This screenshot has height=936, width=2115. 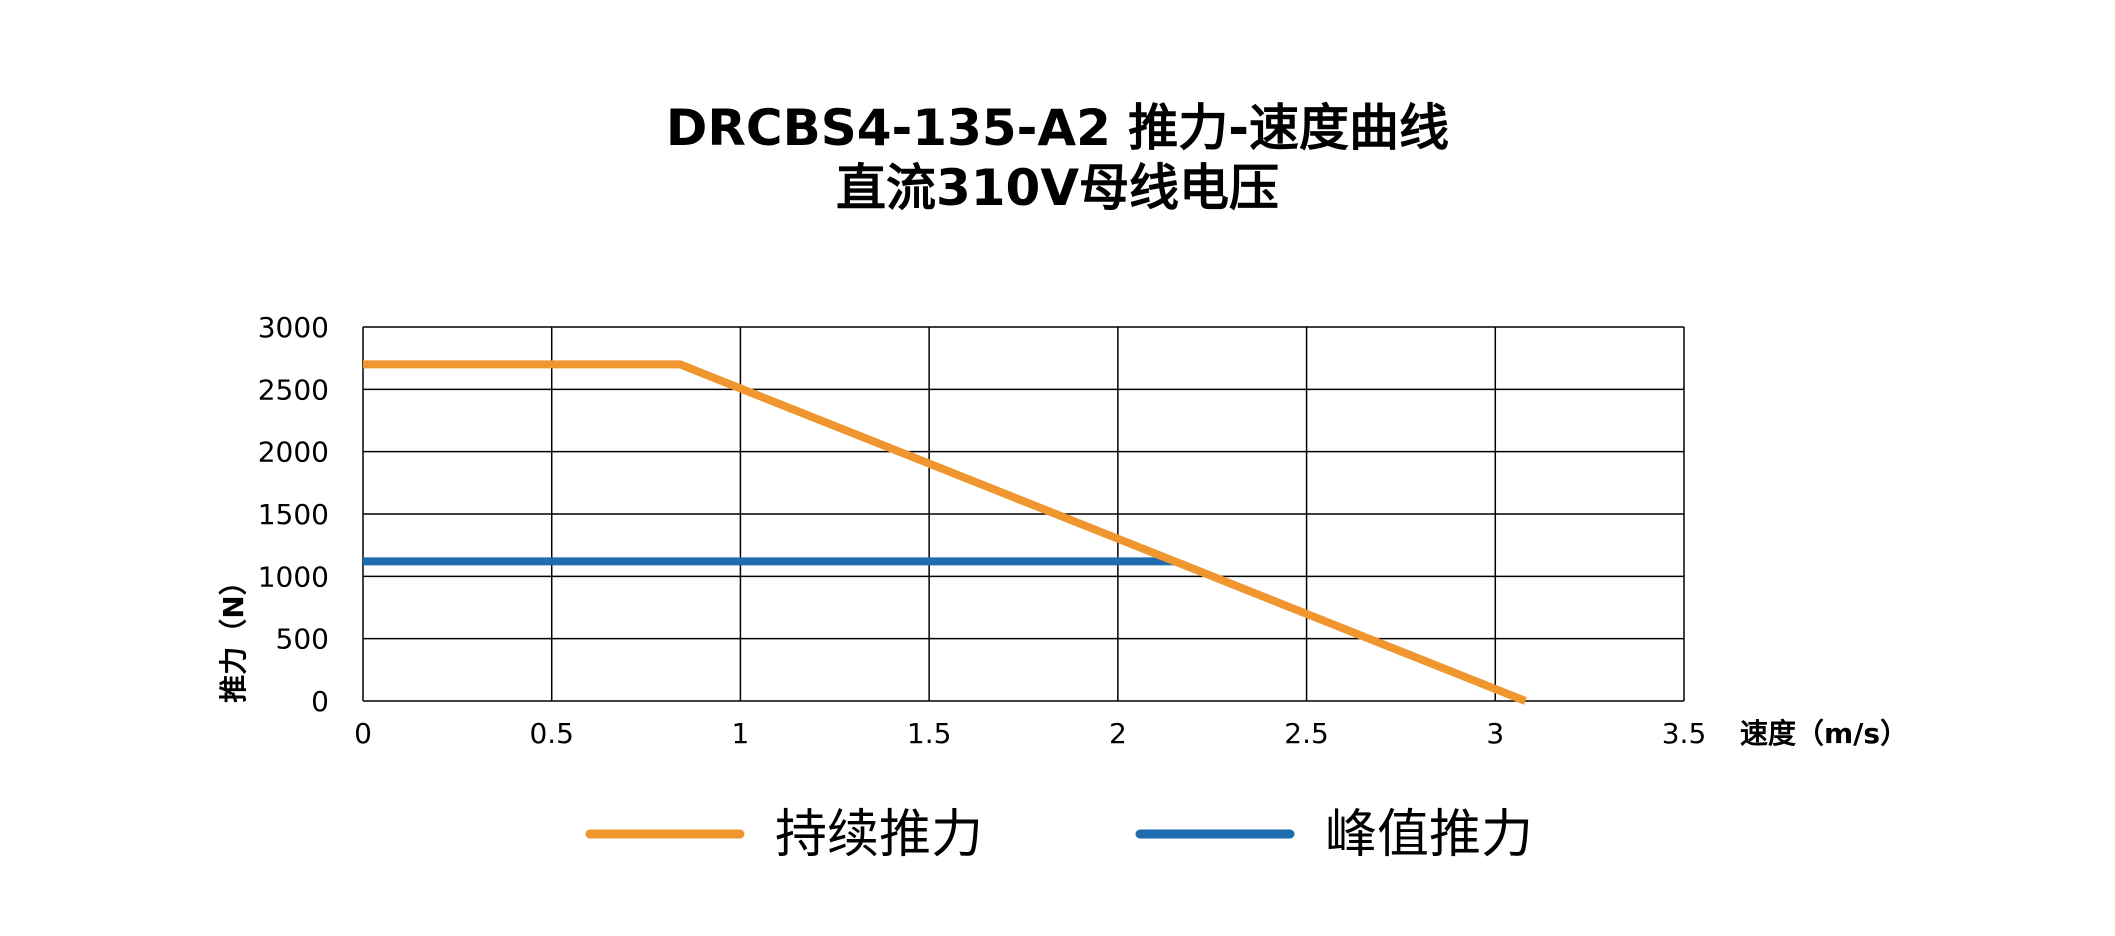 I want to click on x-tick-label: 2.5, so click(x=1306, y=733).